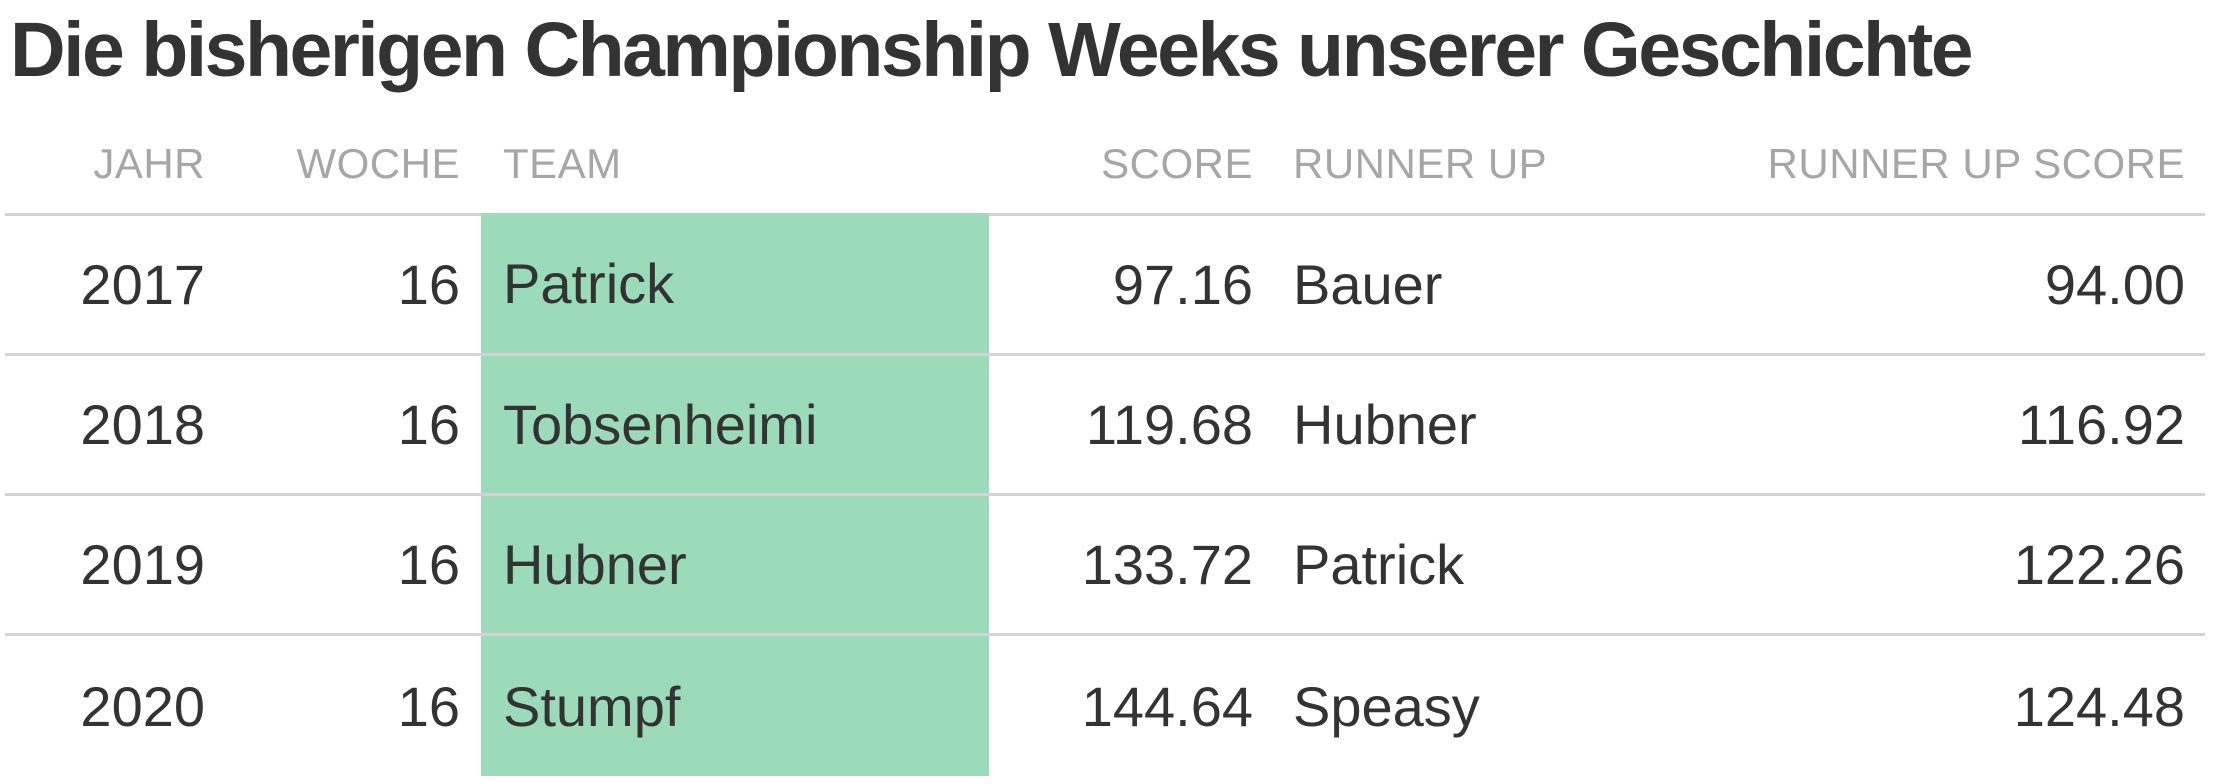  Describe the element at coordinates (1386, 706) in the screenshot. I see `cell-runner-up: Speasy` at that location.